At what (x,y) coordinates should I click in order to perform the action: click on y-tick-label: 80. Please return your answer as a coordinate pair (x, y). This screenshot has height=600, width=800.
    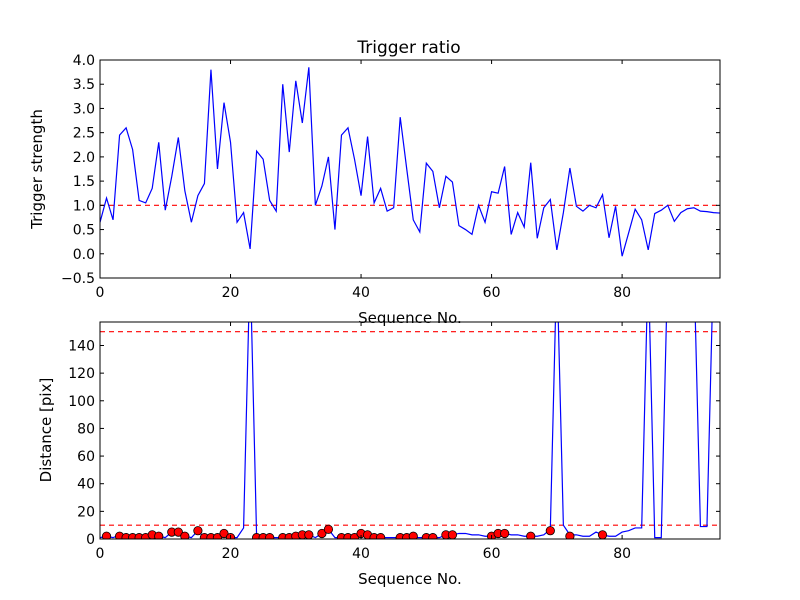
    Looking at the image, I should click on (86, 429).